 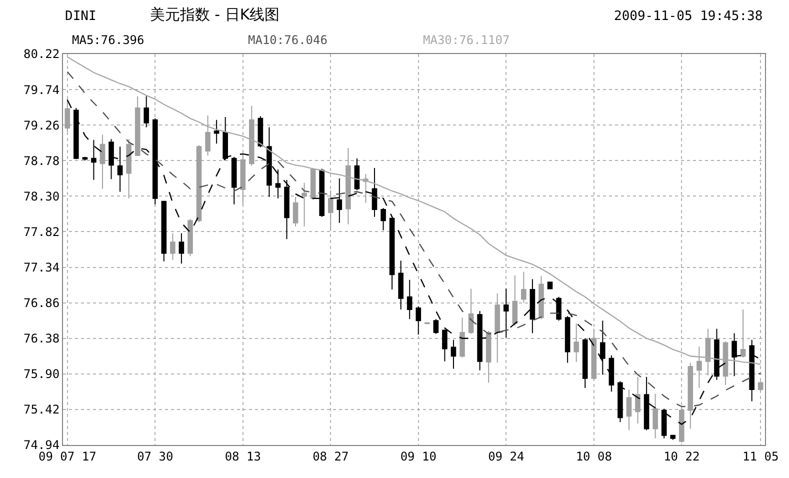 What do you see at coordinates (594, 456) in the screenshot?
I see `x-tick-label: 10 08` at bounding box center [594, 456].